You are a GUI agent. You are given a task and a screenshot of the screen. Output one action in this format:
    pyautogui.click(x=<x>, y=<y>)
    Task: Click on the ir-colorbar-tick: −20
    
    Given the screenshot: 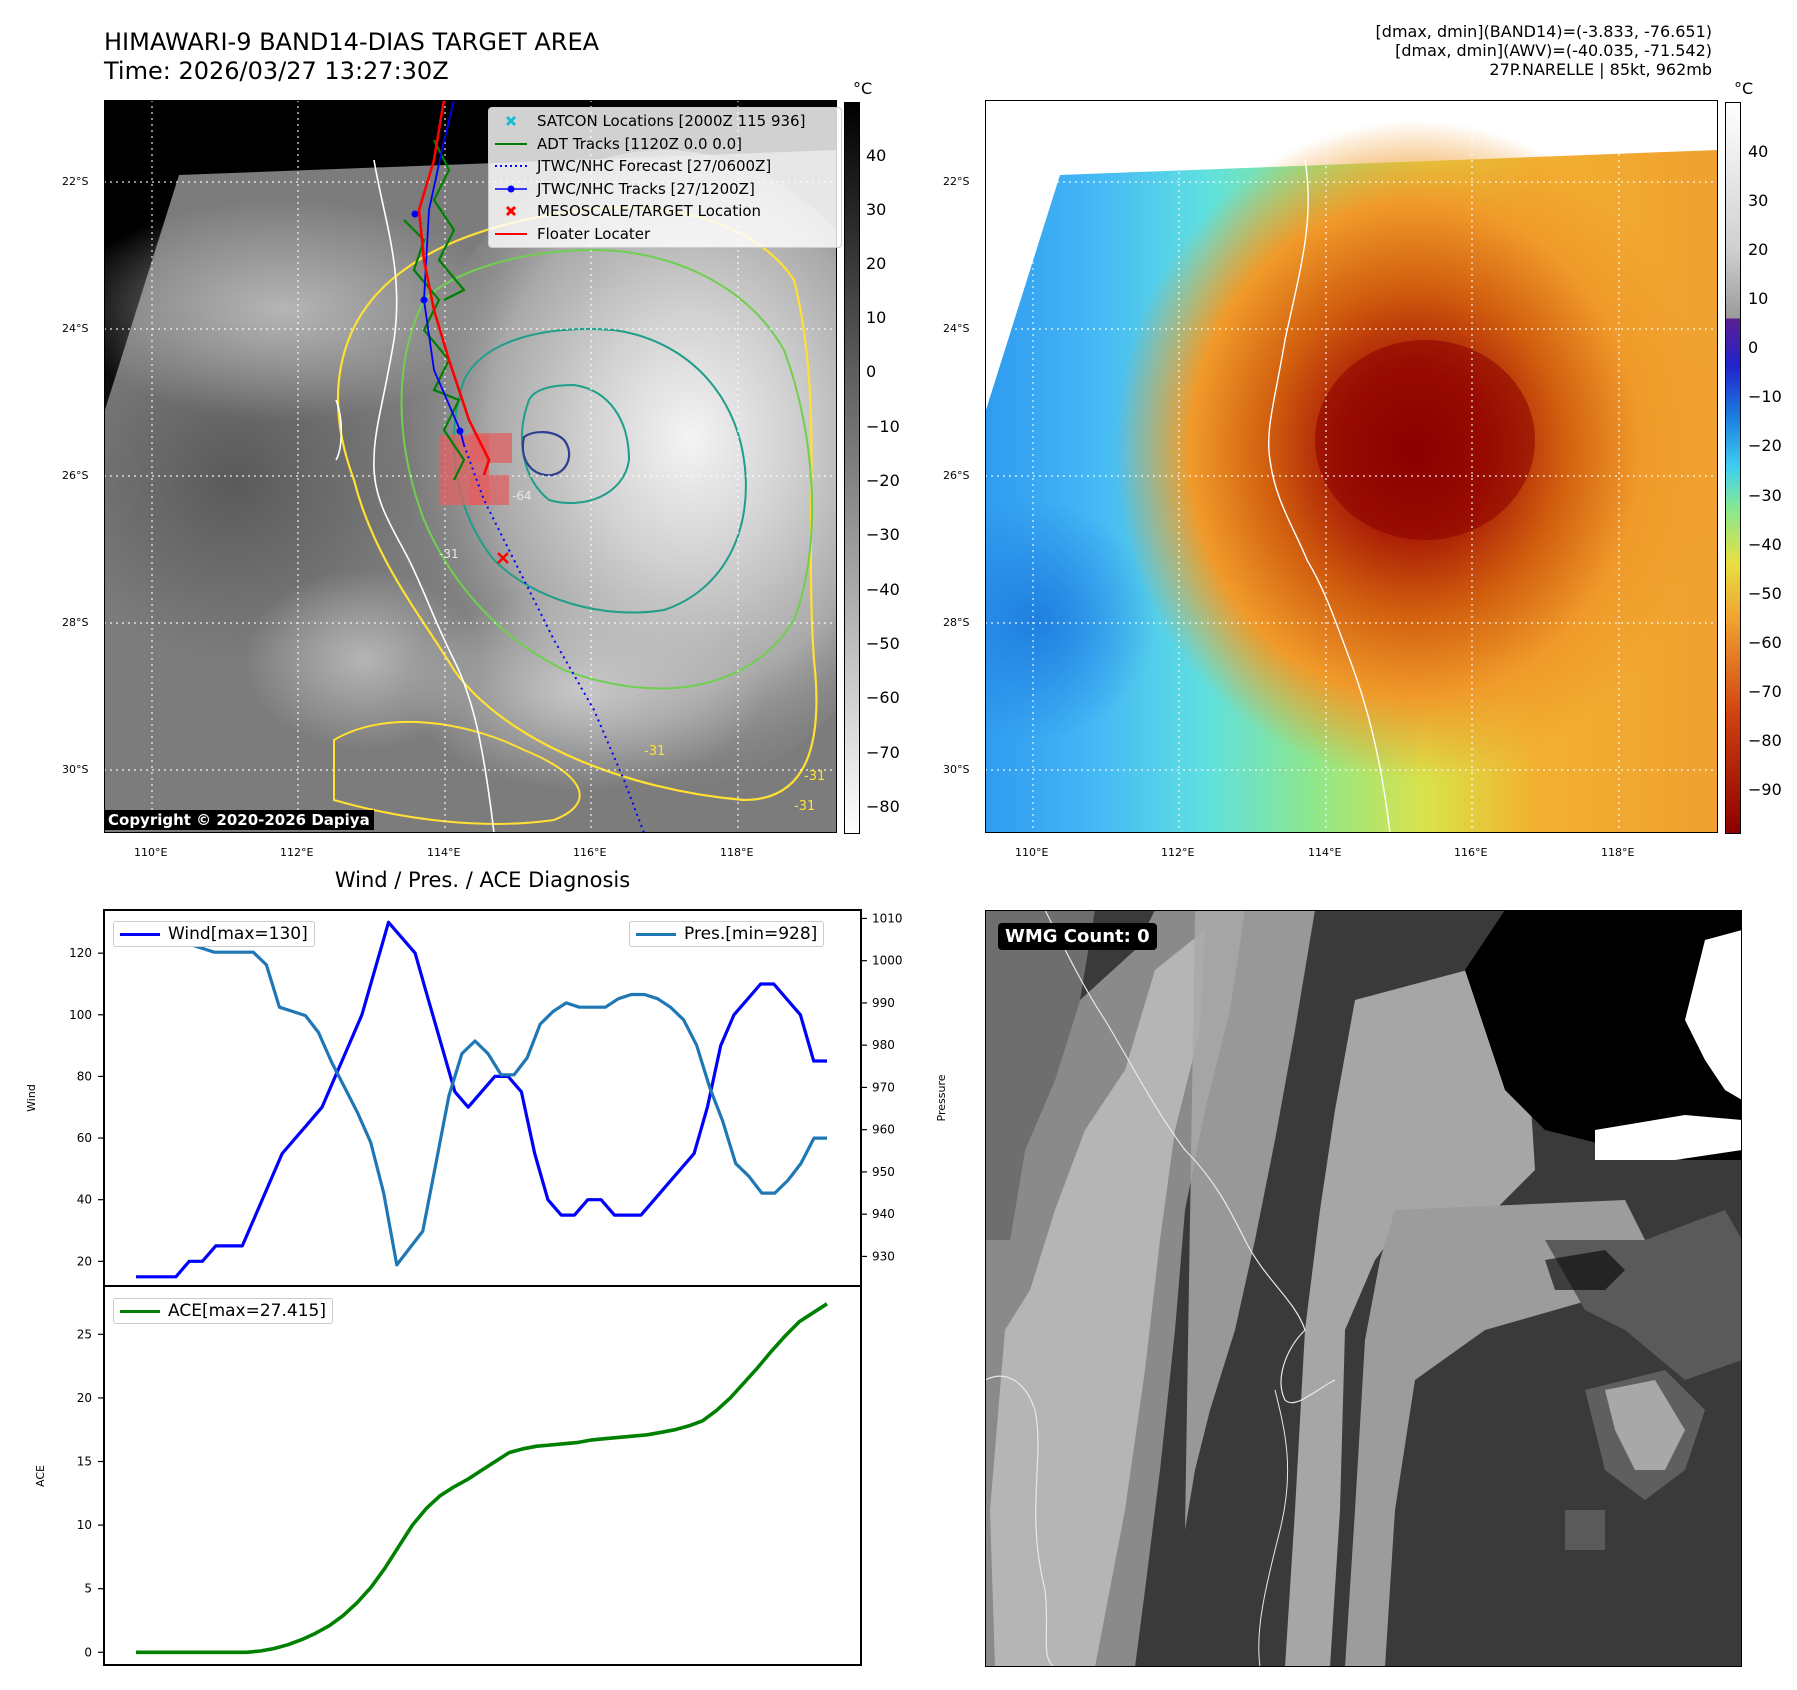 What is the action you would take?
    pyautogui.click(x=883, y=480)
    